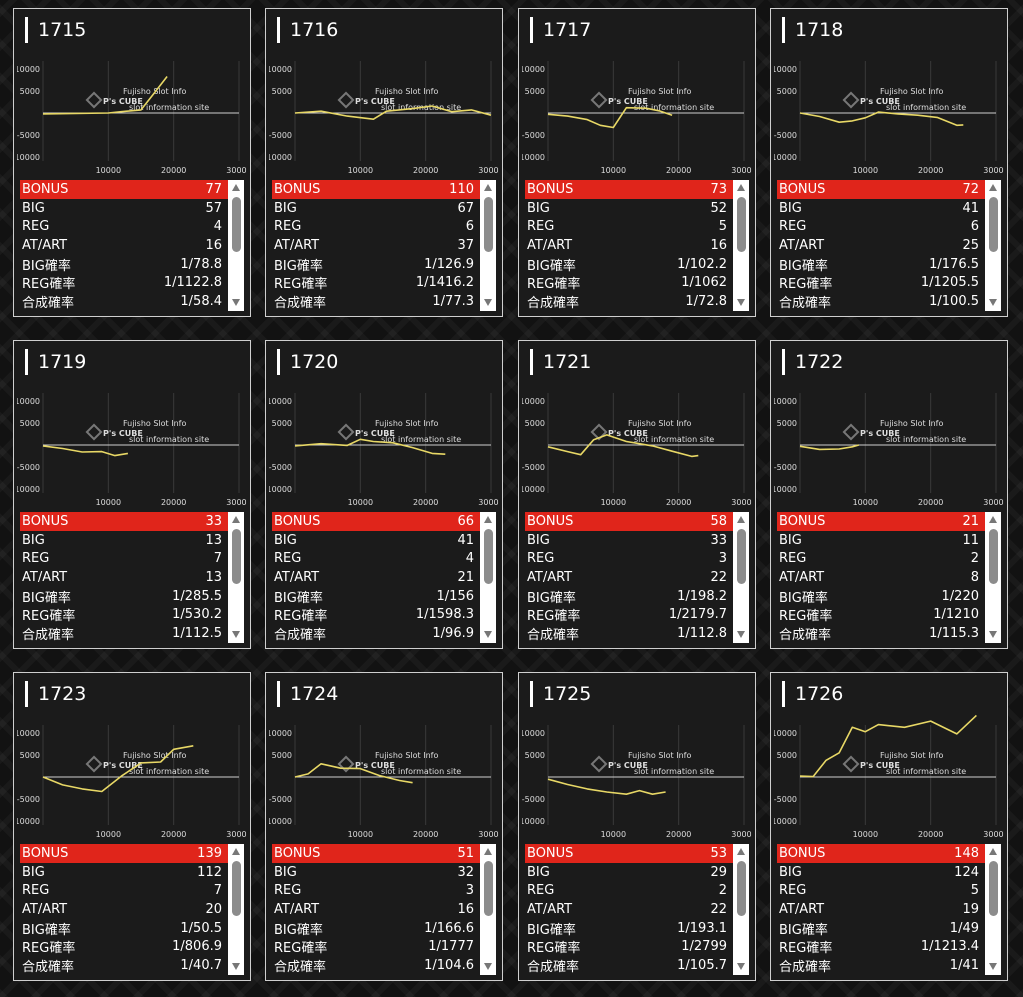 The width and height of the screenshot is (1023, 997). Describe the element at coordinates (461, 189) in the screenshot. I see `stat-value: 110` at that location.